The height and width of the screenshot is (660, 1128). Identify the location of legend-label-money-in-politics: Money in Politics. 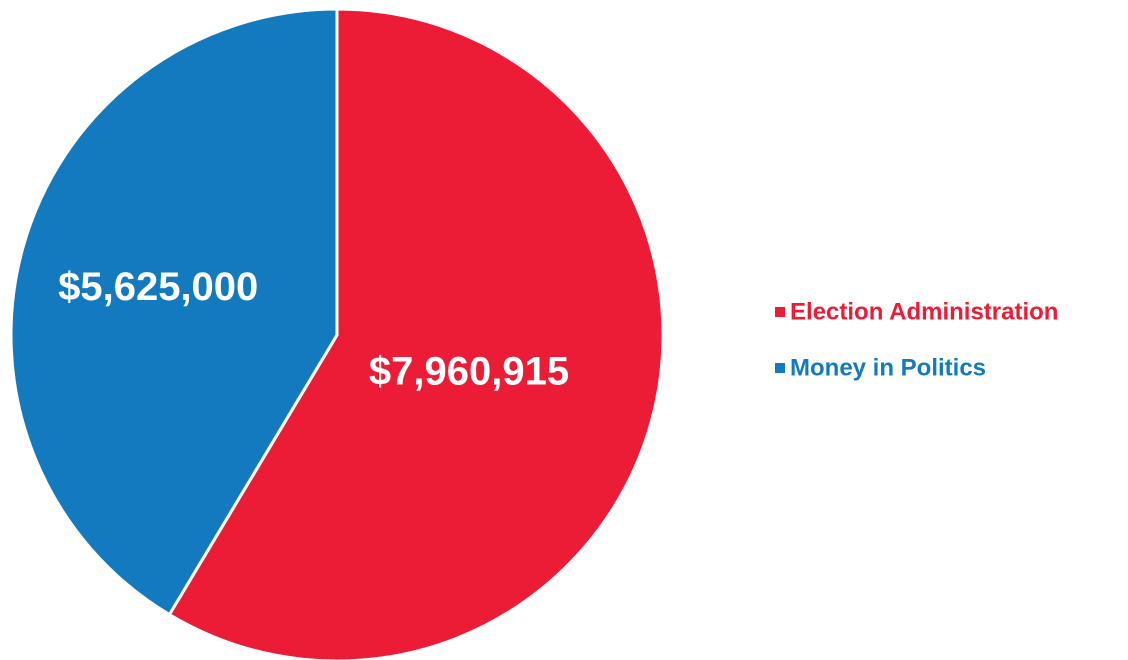
(888, 368).